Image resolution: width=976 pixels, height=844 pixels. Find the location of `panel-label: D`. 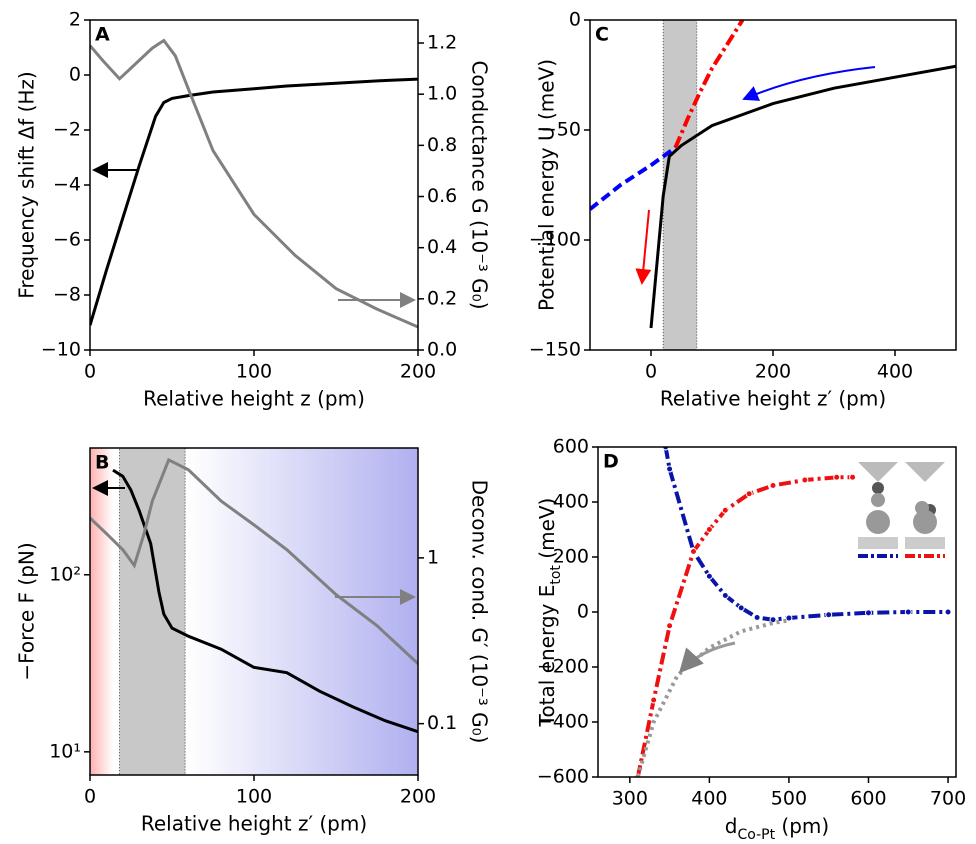

panel-label: D is located at coordinates (611, 462).